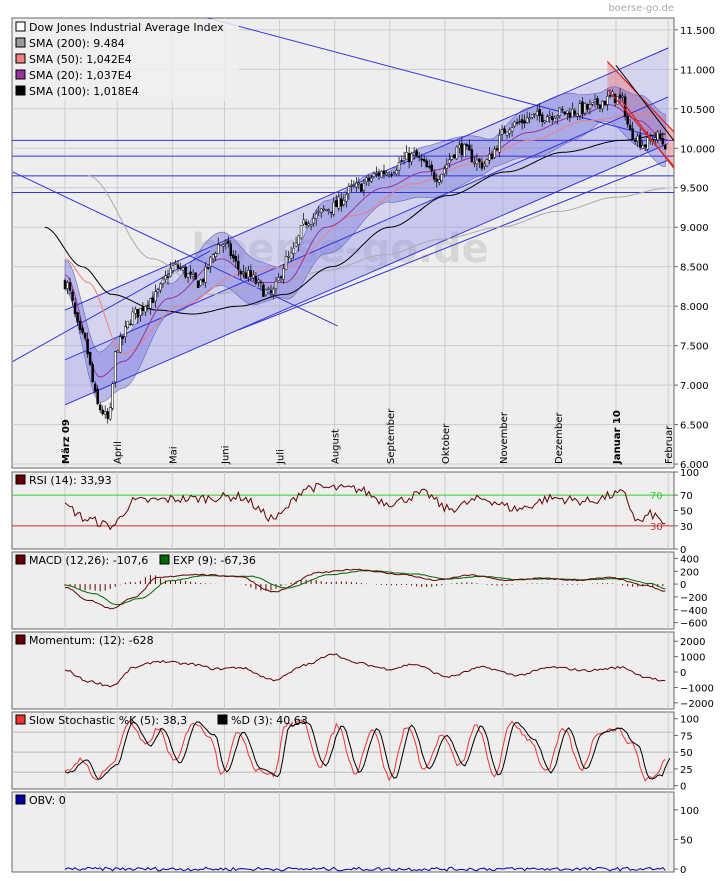  What do you see at coordinates (689, 720) in the screenshot?
I see `stochastic-y-tick-label: 100` at bounding box center [689, 720].